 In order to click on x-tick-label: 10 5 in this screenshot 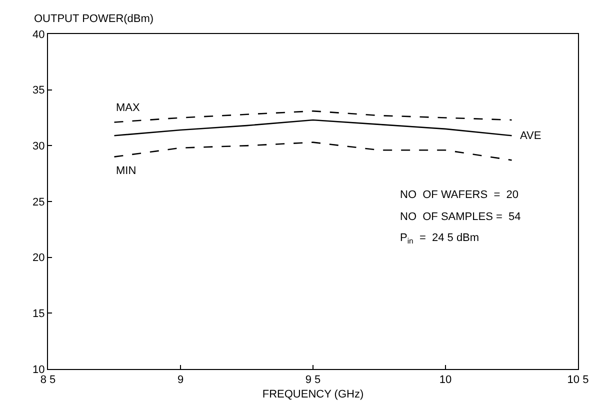, I will do `click(578, 380)`.